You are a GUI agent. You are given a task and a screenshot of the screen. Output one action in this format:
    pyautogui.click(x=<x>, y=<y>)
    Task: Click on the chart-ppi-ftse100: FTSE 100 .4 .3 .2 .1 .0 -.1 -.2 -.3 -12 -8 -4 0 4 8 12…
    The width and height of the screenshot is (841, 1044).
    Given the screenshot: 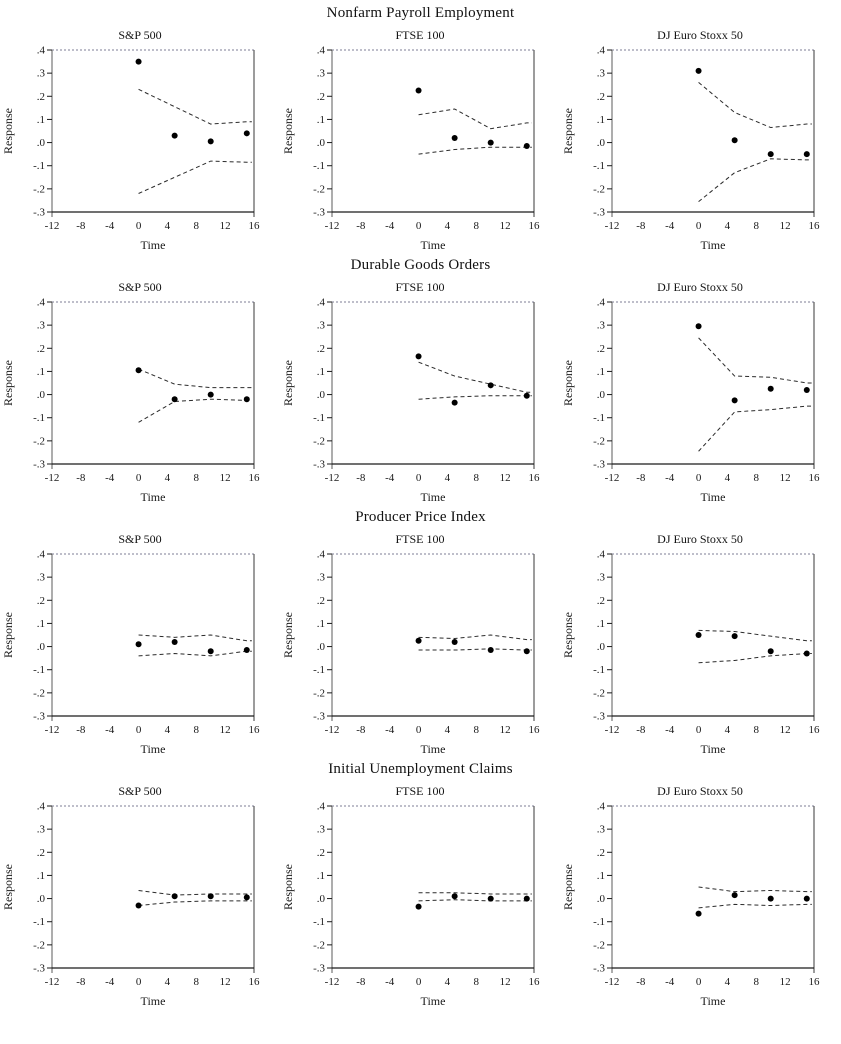 What is the action you would take?
    pyautogui.click(x=420, y=643)
    